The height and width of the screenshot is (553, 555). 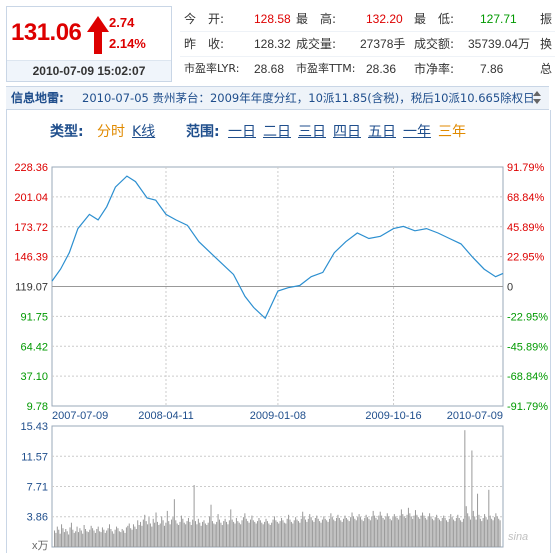 What do you see at coordinates (452, 132) in the screenshot?
I see `range-option-3y: 三年` at bounding box center [452, 132].